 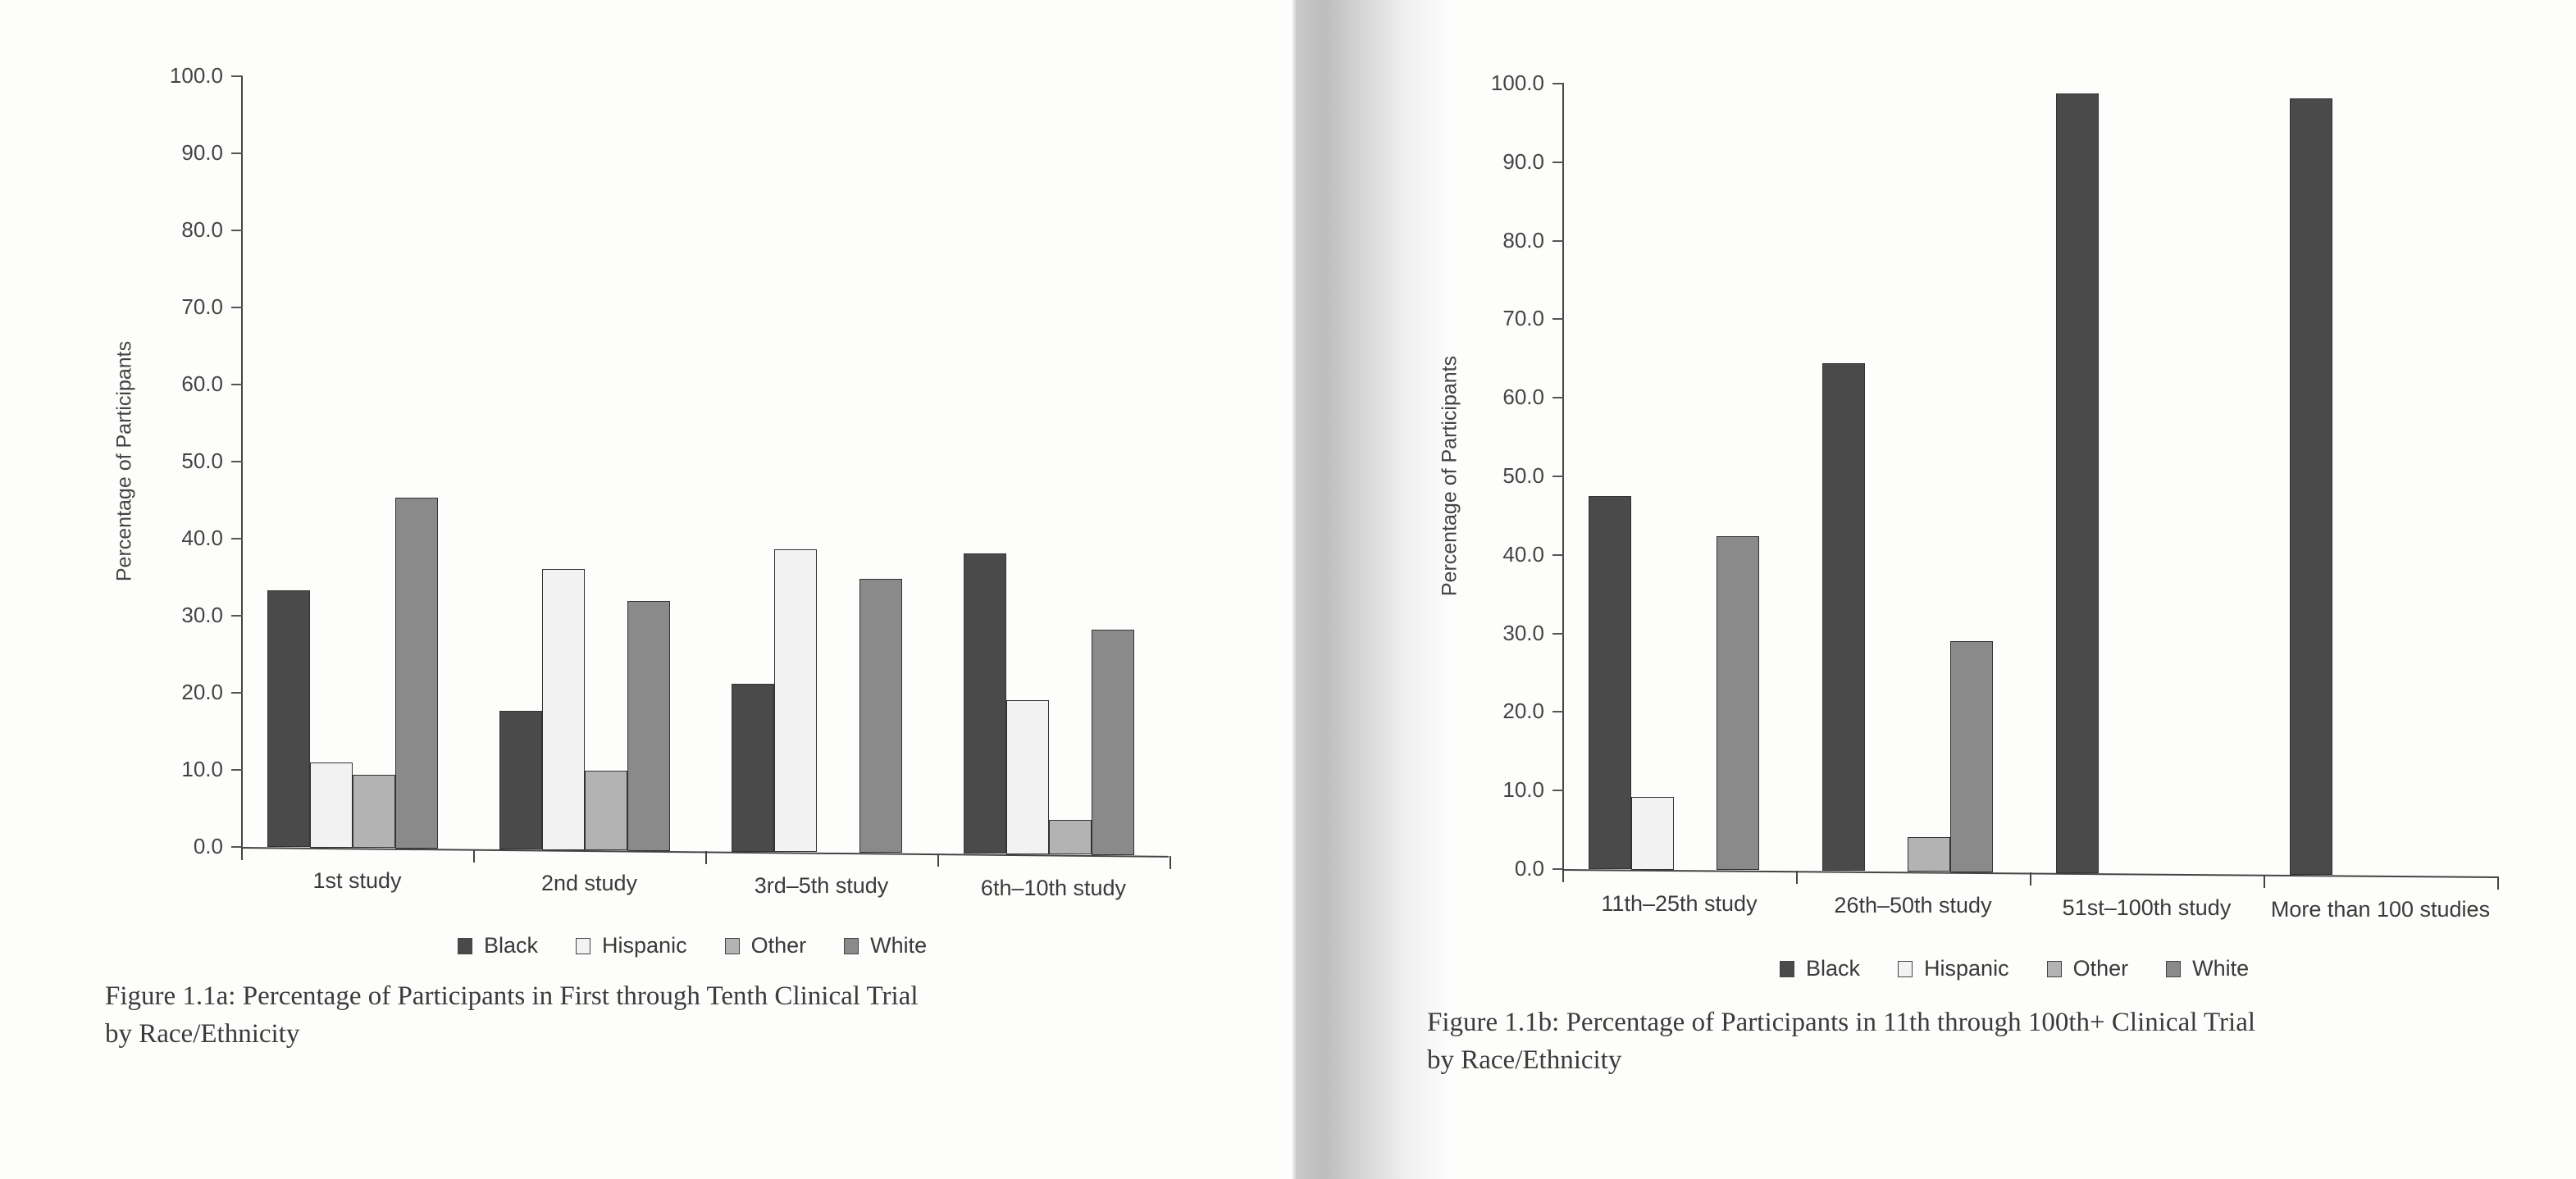 What do you see at coordinates (1679, 904) in the screenshot?
I see `x-category-label: 11th–25th study` at bounding box center [1679, 904].